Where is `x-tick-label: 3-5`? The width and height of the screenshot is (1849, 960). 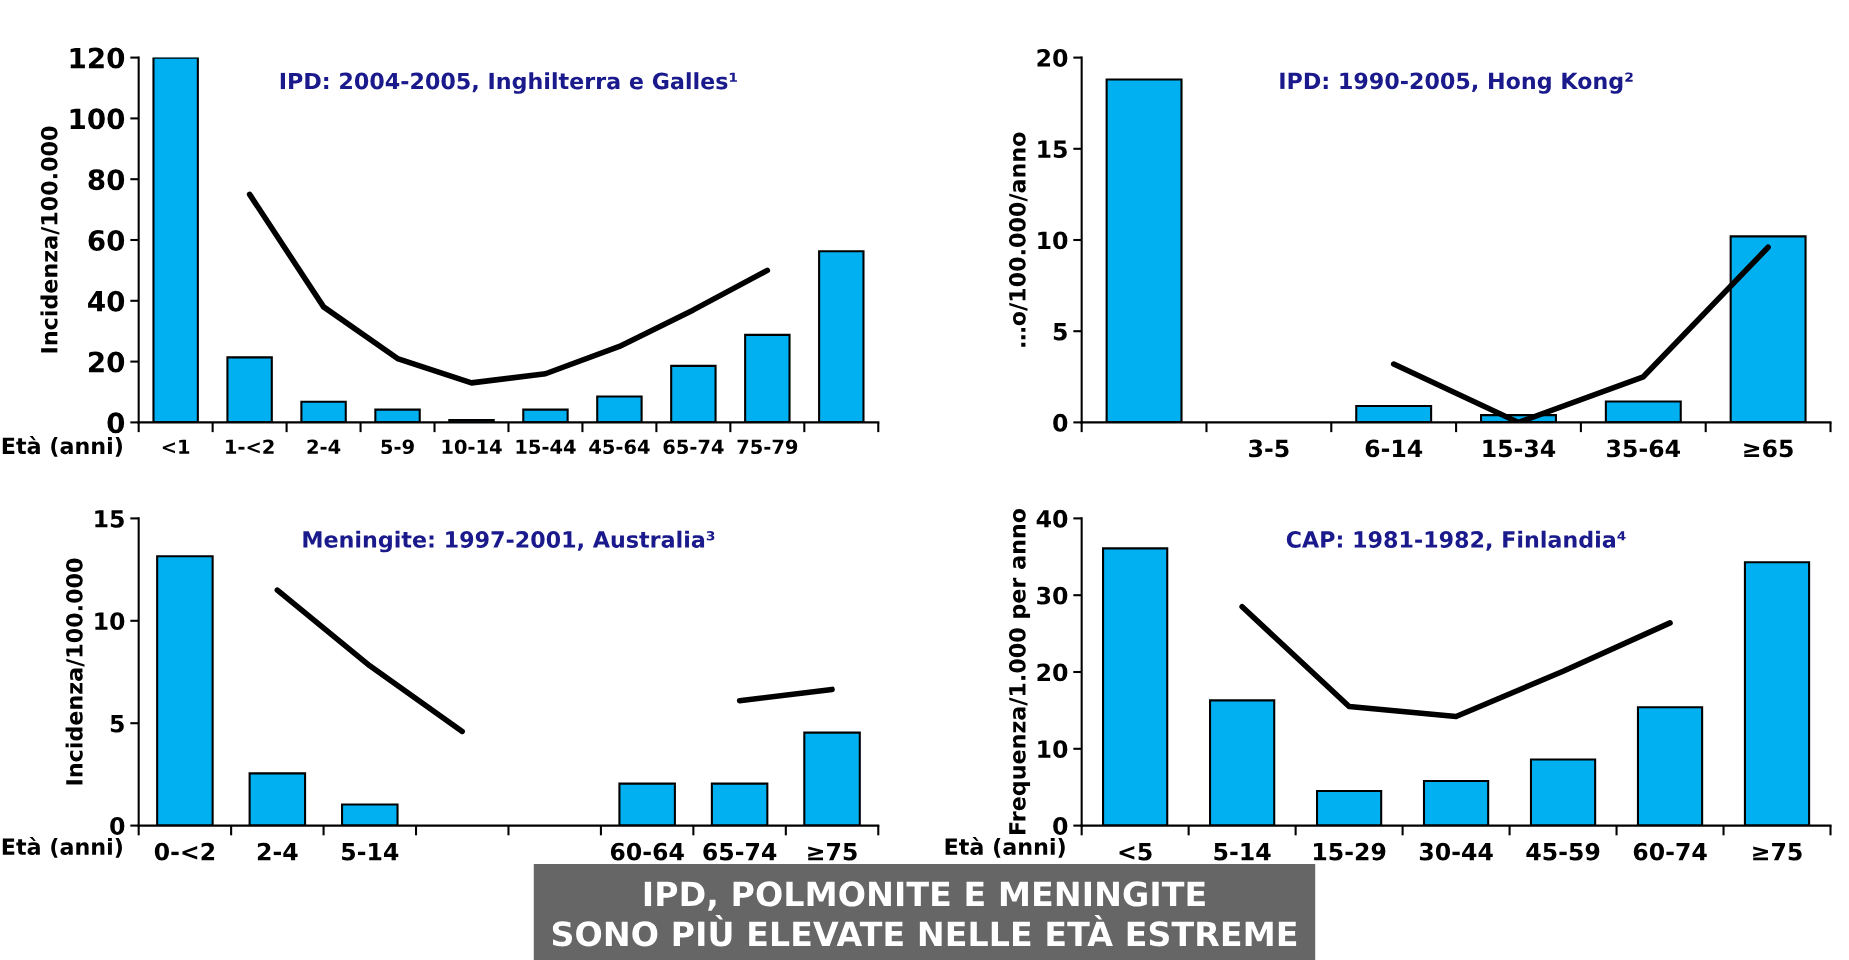 x-tick-label: 3-5 is located at coordinates (1269, 448).